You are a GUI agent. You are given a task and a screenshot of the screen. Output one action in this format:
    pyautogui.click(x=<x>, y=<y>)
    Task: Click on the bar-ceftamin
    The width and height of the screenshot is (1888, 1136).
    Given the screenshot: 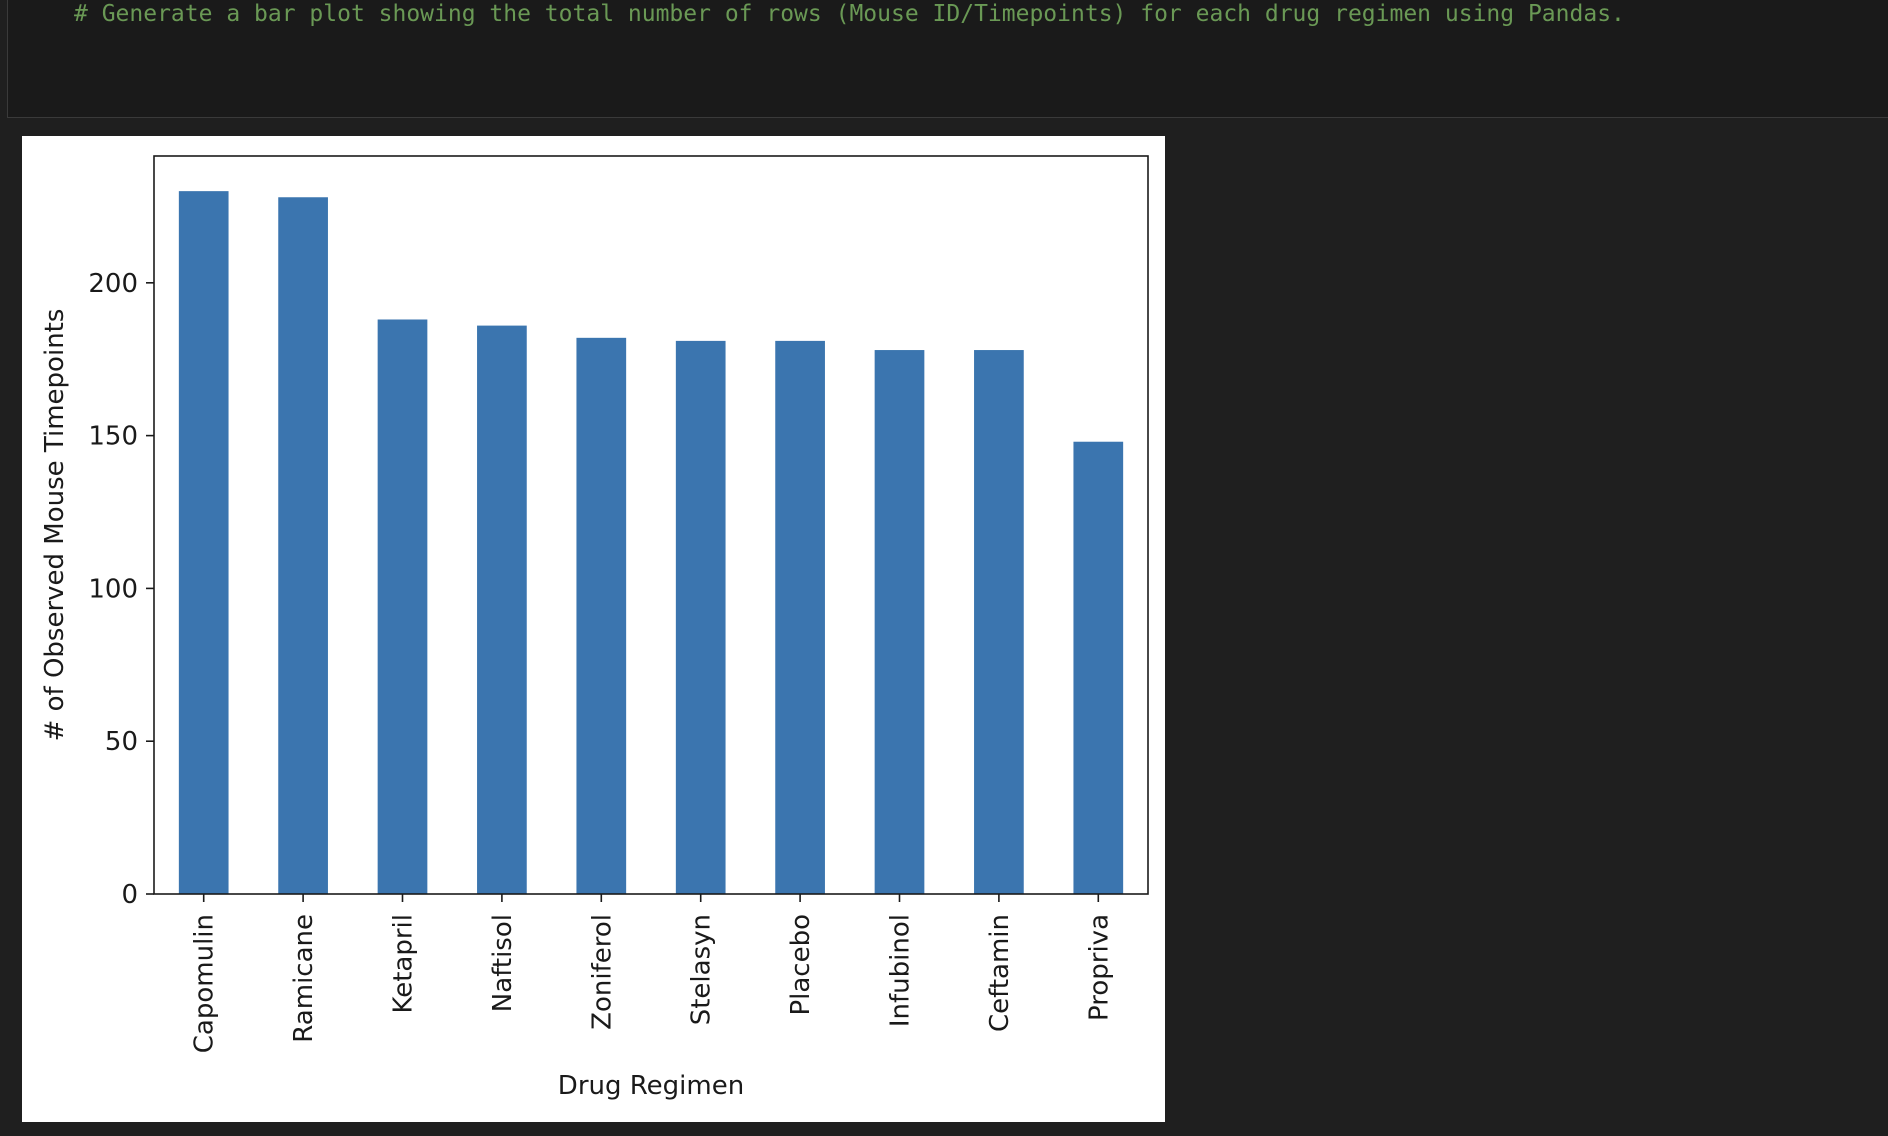 What is the action you would take?
    pyautogui.click(x=999, y=622)
    